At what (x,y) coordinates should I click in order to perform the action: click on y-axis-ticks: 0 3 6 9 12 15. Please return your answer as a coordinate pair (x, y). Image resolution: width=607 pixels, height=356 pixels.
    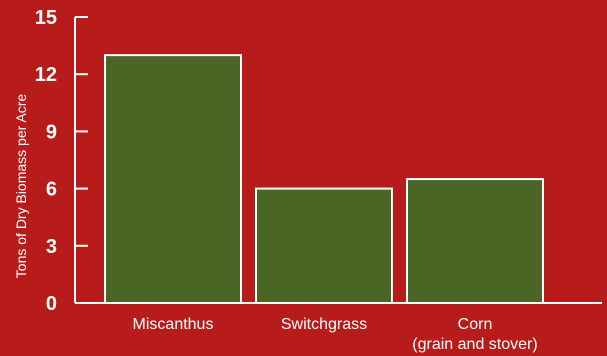
    Looking at the image, I should click on (61, 161).